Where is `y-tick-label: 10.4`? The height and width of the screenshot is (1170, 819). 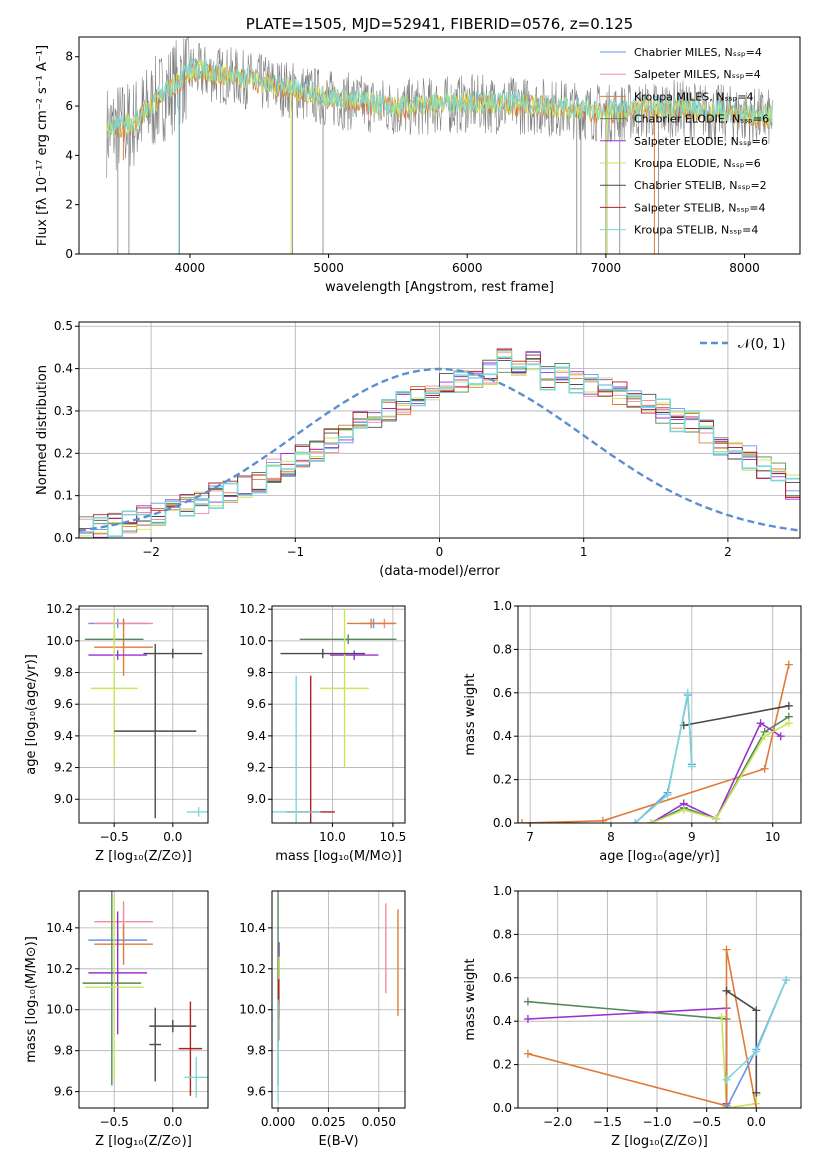
y-tick-label: 10.4 is located at coordinates (59, 928).